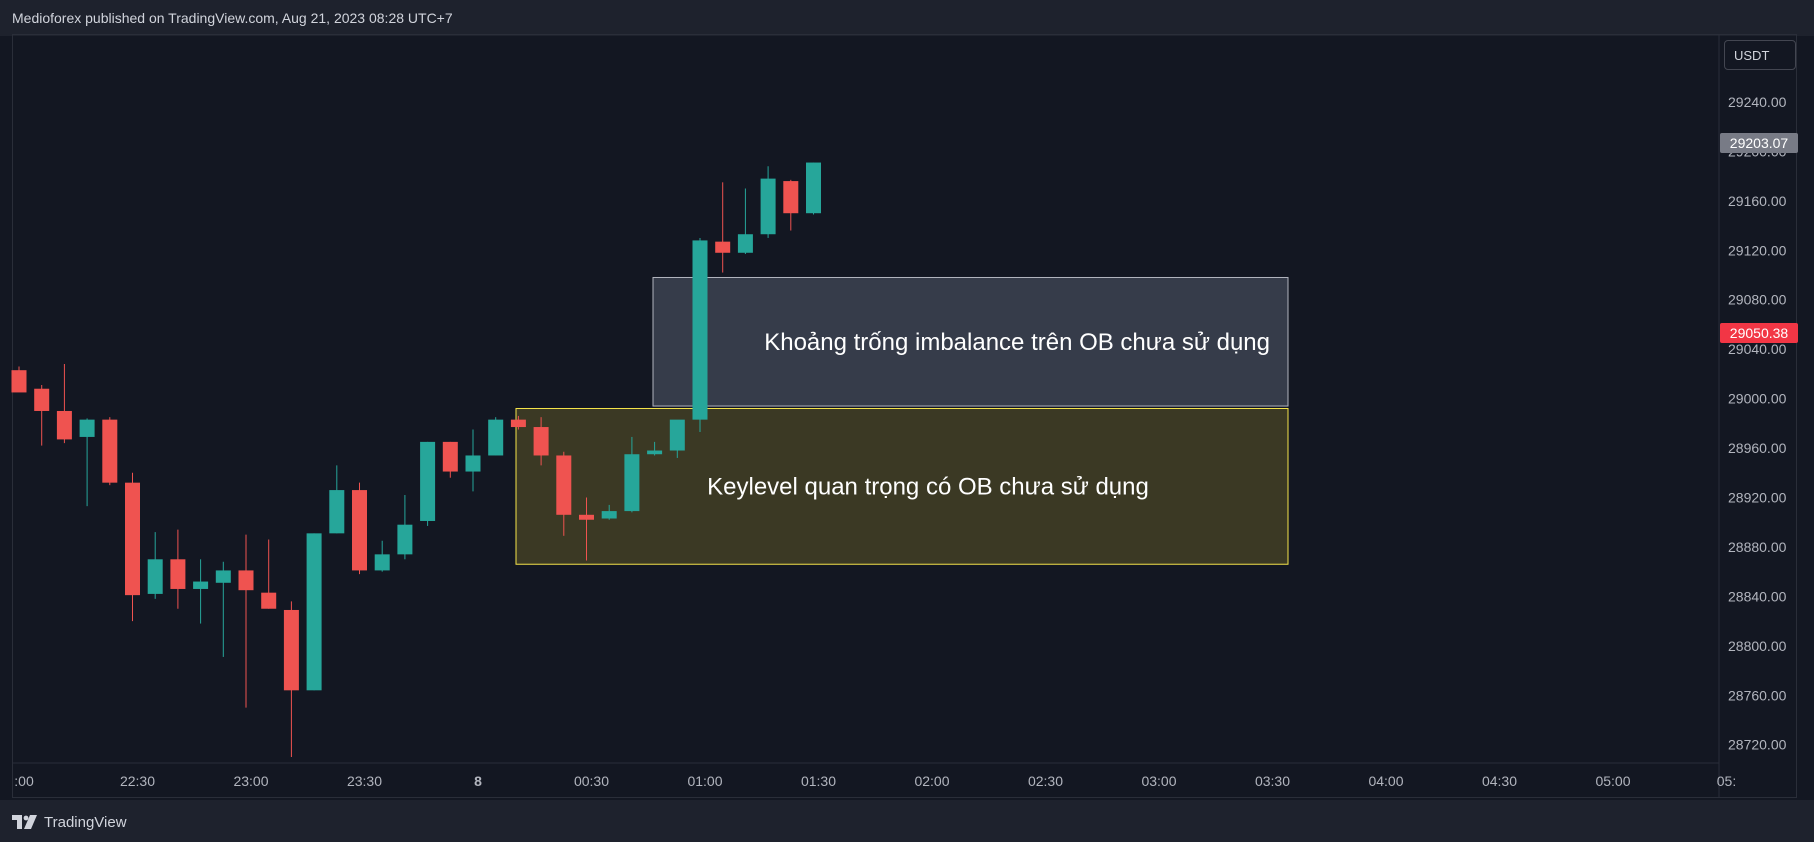 The image size is (1814, 842). Describe the element at coordinates (1757, 300) in the screenshot. I see `price-tick-label: 29080.00` at that location.